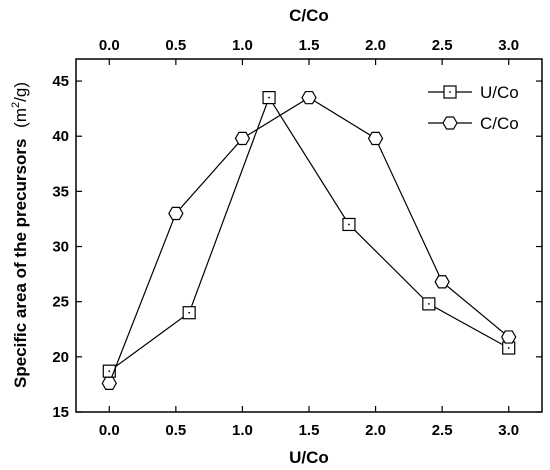 The width and height of the screenshot is (550, 470). I want to click on x2-tick-label-1: 0.5, so click(175, 45).